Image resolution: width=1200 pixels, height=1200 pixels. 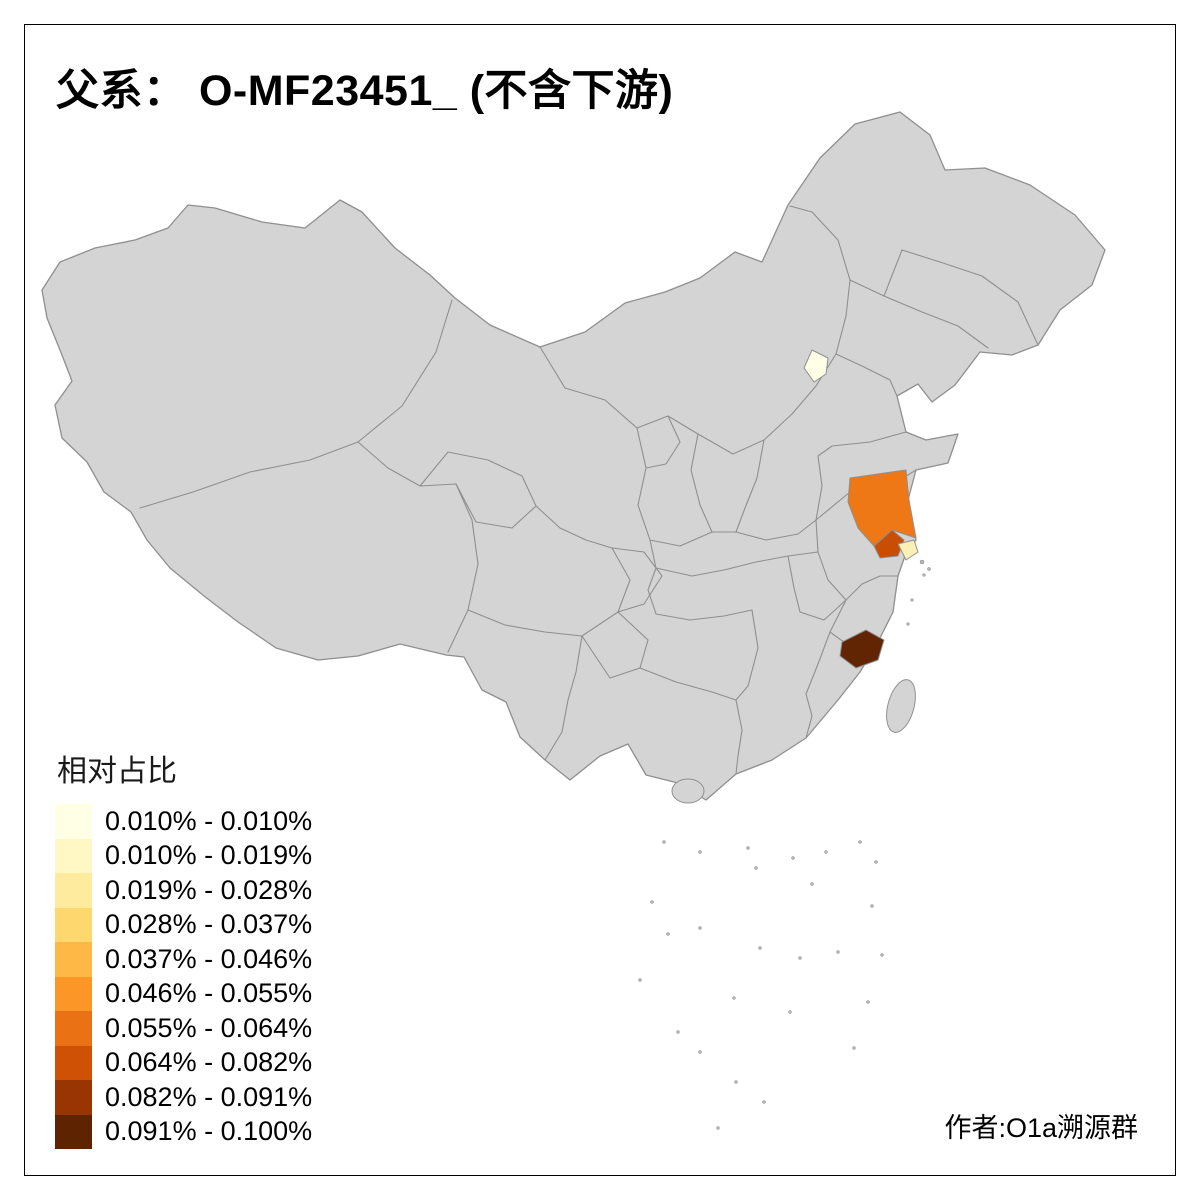 What do you see at coordinates (209, 924) in the screenshot?
I see `legend-class-label: 0.028% - 0.037%` at bounding box center [209, 924].